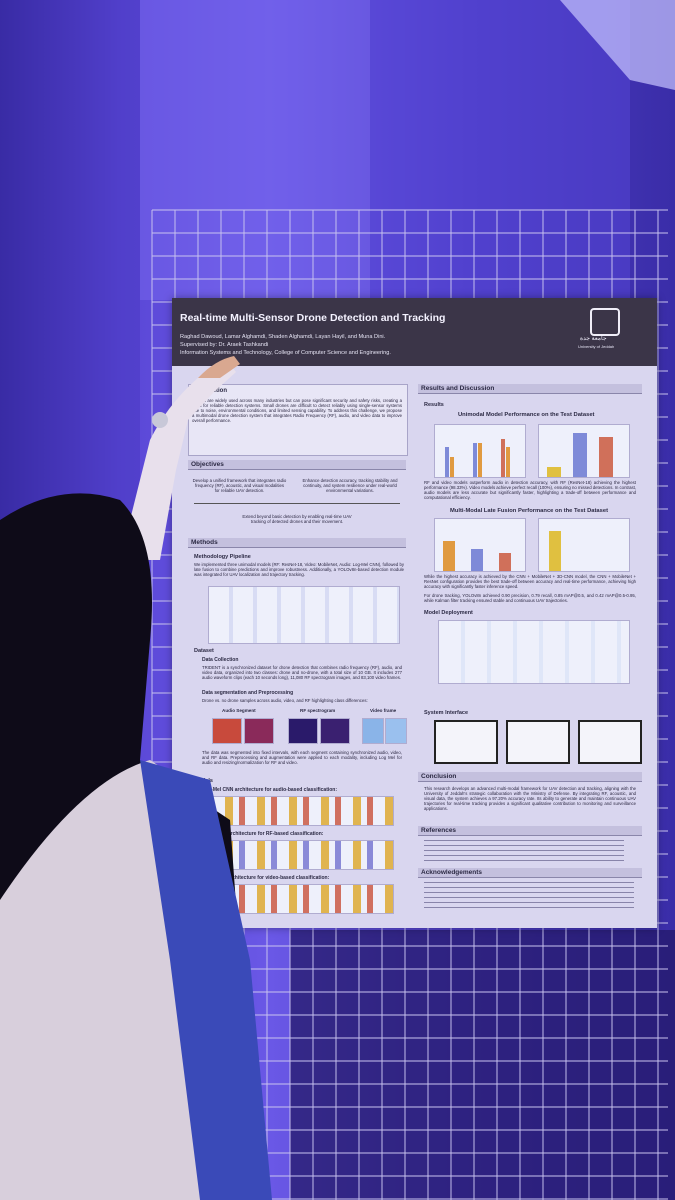 The height and width of the screenshot is (1200, 675). Describe the element at coordinates (530, 777) in the screenshot. I see `section-heading: Conclusion` at that location.